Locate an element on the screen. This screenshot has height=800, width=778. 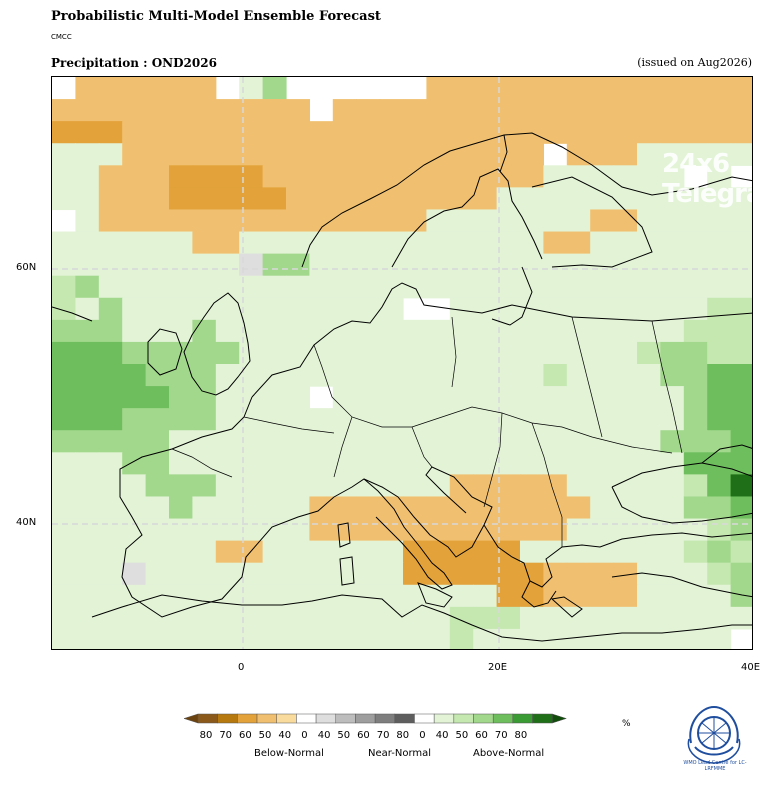
watermark-logo: 24x6 Telegram is located at coordinates (707, 179).